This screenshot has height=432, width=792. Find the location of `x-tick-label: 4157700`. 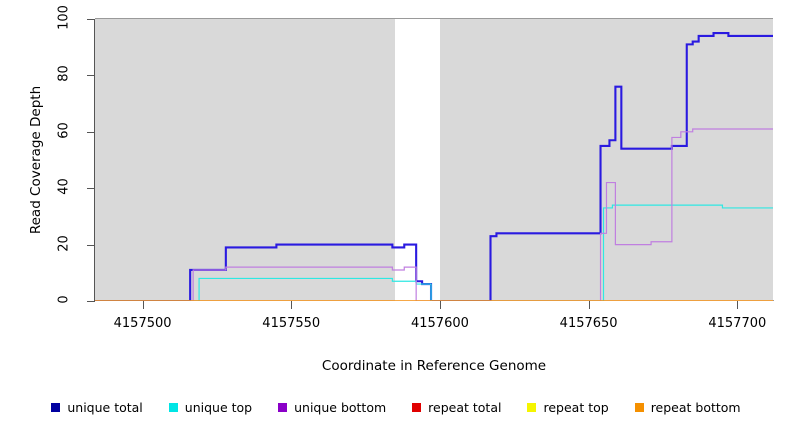

x-tick-label: 4157700 is located at coordinates (737, 323).